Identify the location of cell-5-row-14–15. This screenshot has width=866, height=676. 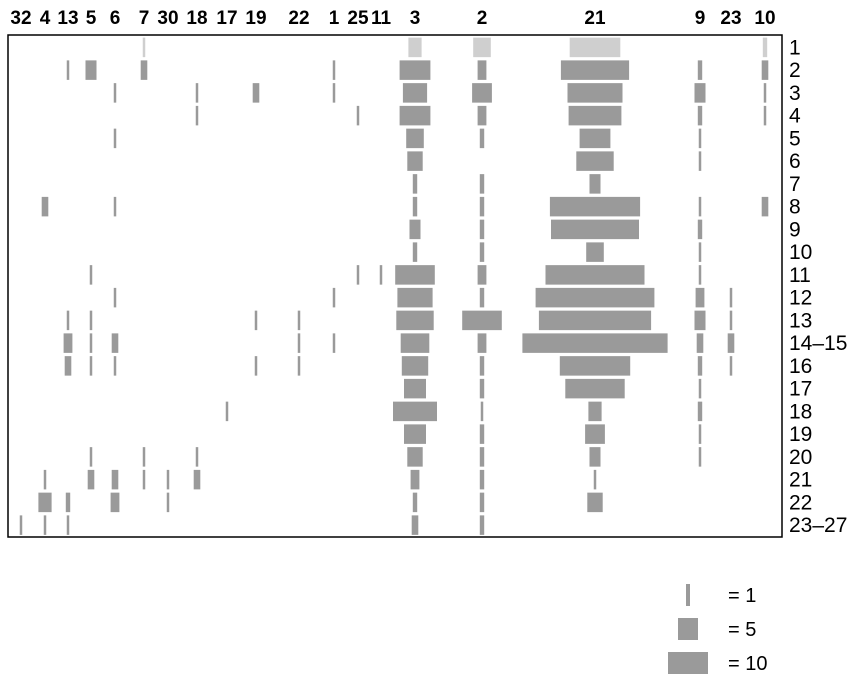
(91, 343).